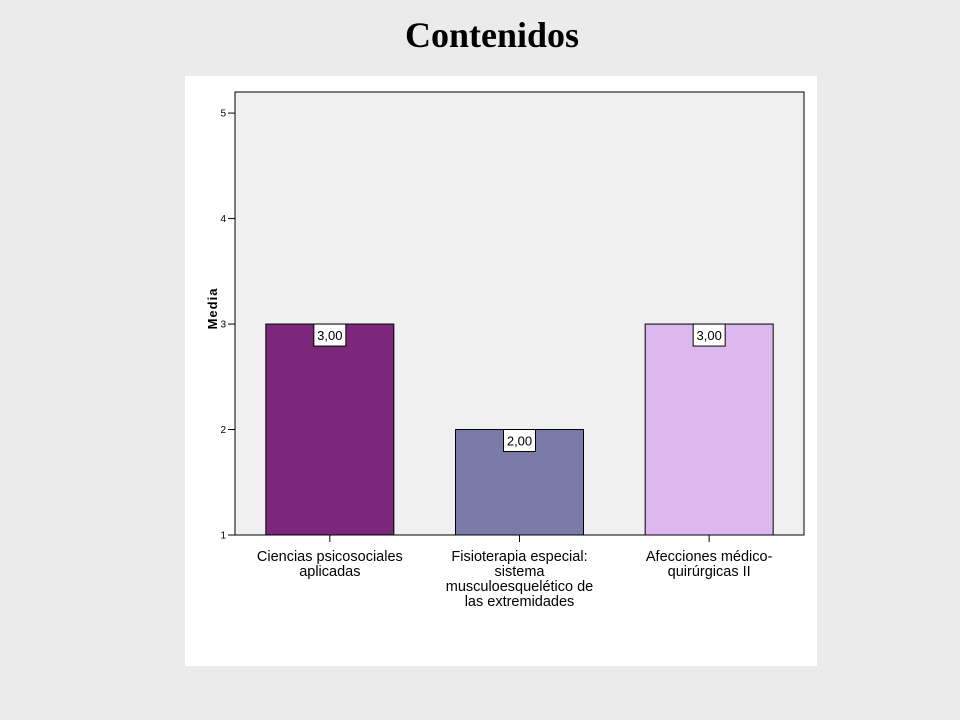 Image resolution: width=960 pixels, height=720 pixels. Describe the element at coordinates (227, 325) in the screenshot. I see `y-axis: 1 2 3 4 5` at that location.